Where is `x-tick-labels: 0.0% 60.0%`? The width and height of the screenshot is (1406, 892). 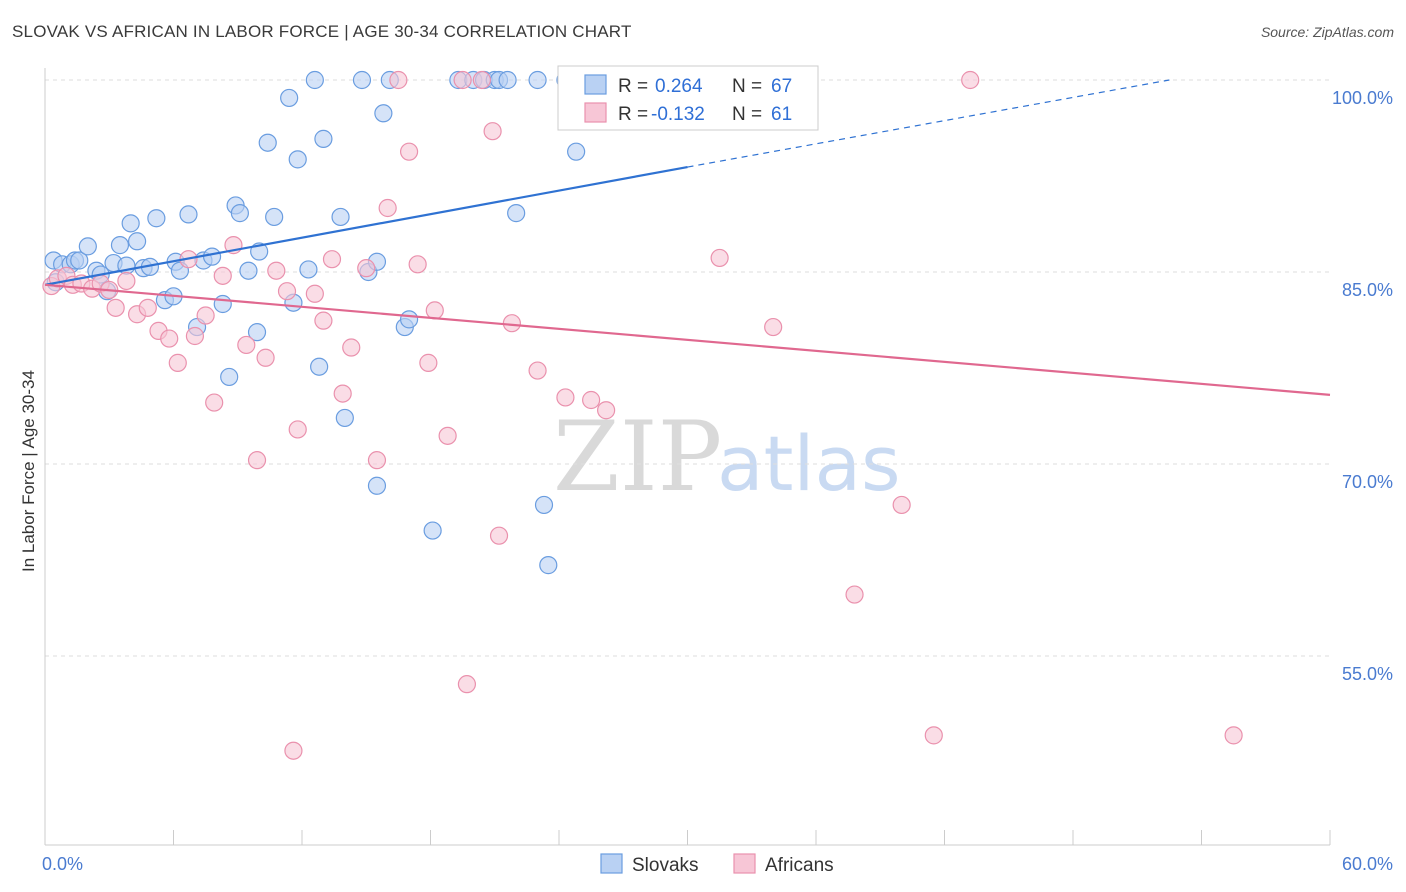
x-tick-labels: 0.0% 60.0% is located at coordinates (717, 864).